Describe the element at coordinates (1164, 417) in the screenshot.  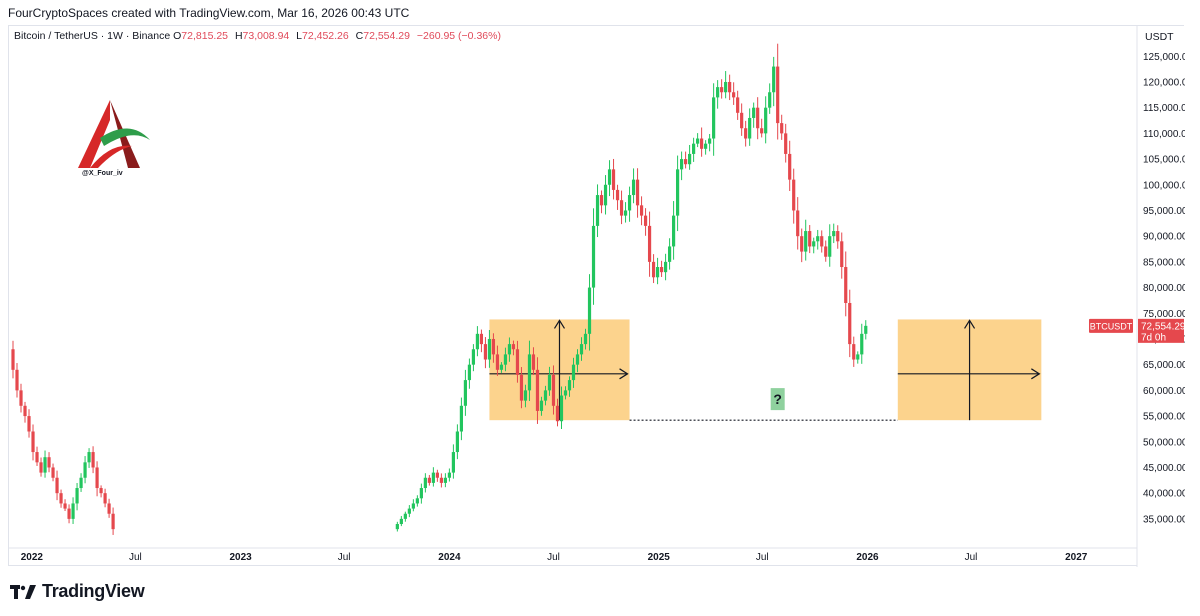
I see `y-tick-label: 55,000.00` at that location.